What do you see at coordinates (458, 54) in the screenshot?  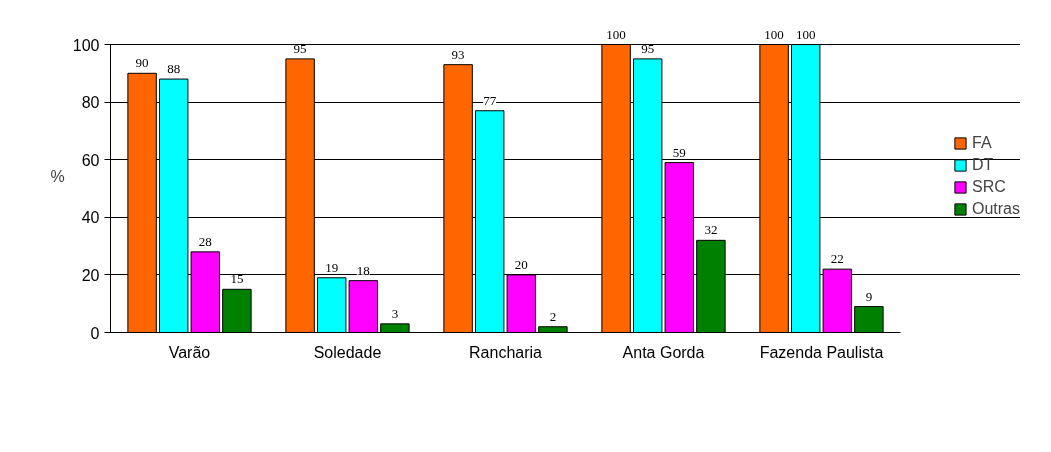 I see `data-label: 93` at bounding box center [458, 54].